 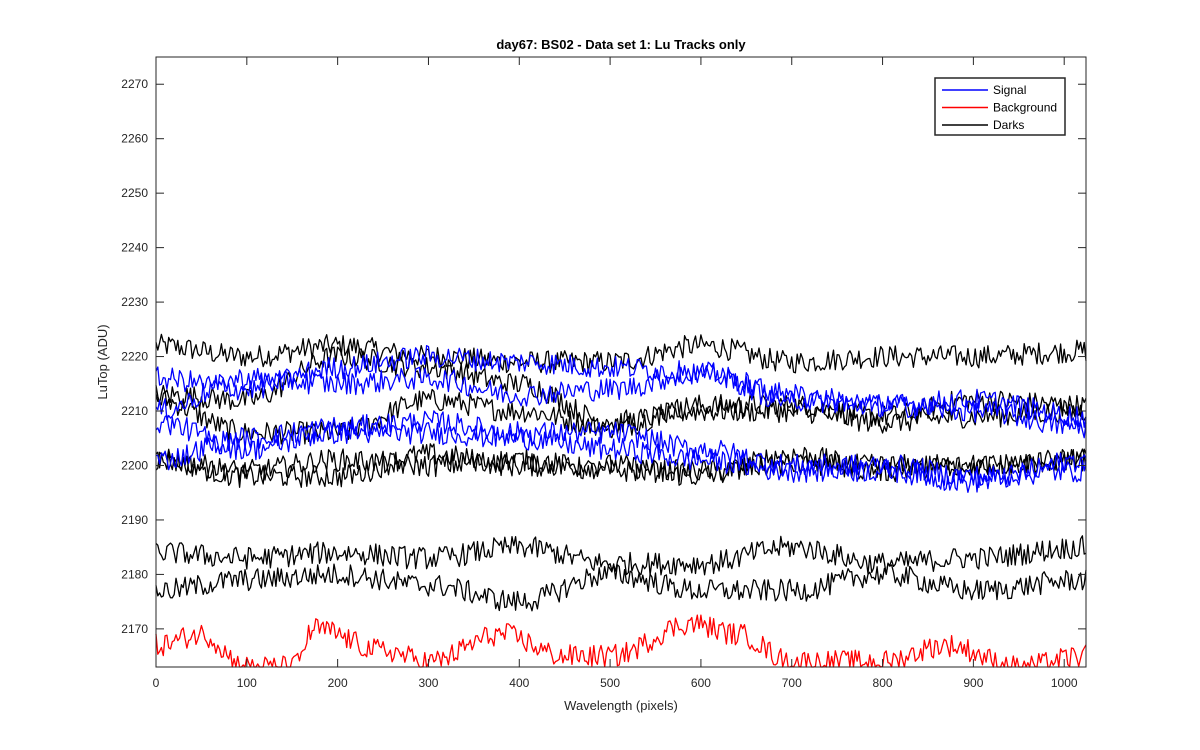 I want to click on y-tick-label: 2190, so click(x=134, y=520).